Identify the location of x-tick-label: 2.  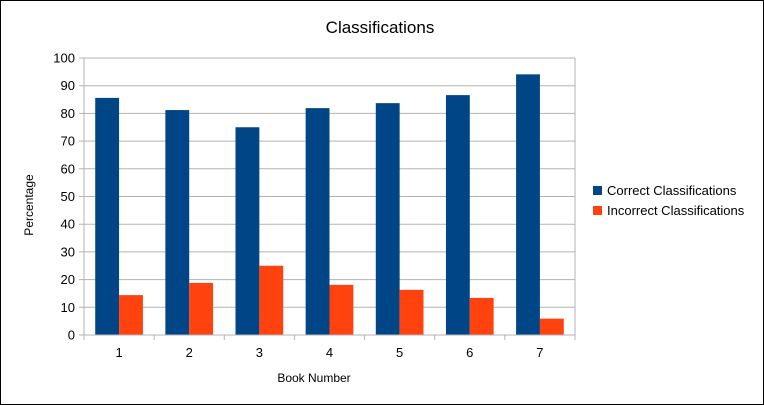
(189, 352).